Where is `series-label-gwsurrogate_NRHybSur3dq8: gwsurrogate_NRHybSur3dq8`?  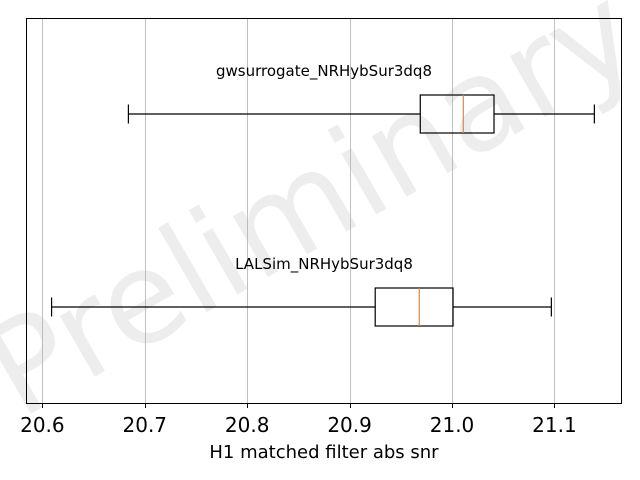 series-label-gwsurrogate_NRHybSur3dq8: gwsurrogate_NRHybSur3dq8 is located at coordinates (324, 71).